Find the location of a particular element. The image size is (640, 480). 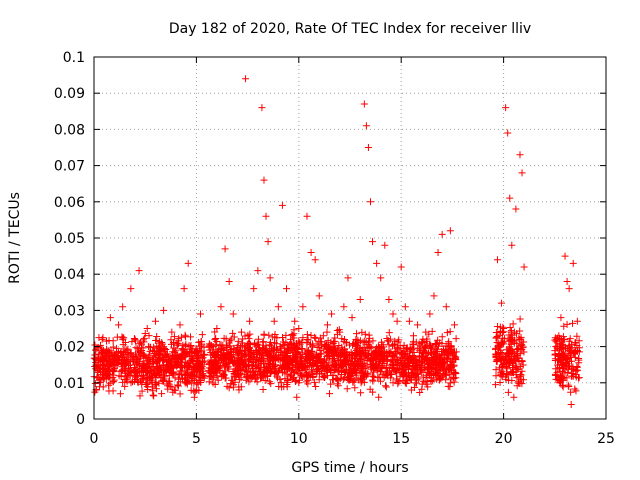

y-tick-label: 0.02 is located at coordinates (69, 348).